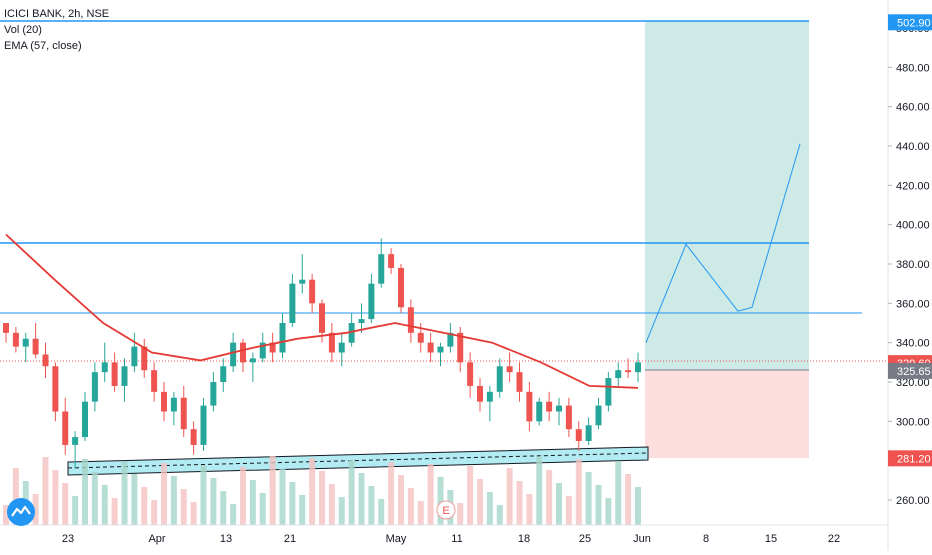 Image resolution: width=932 pixels, height=555 pixels. I want to click on time-axis: 23 Apr 13 21 May 11 18 25 Jun 8 15 22, so click(451, 539).